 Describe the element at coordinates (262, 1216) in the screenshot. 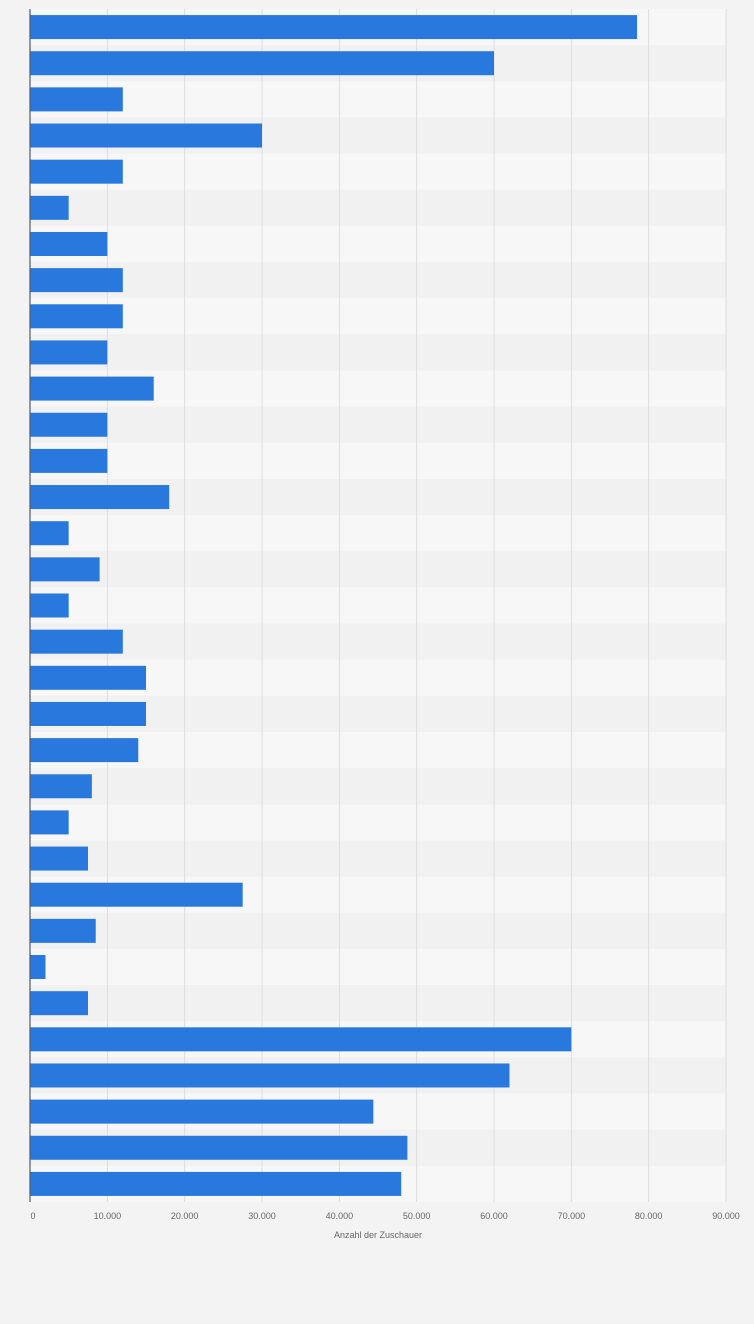

I see `x-tick-label: 30.000` at that location.